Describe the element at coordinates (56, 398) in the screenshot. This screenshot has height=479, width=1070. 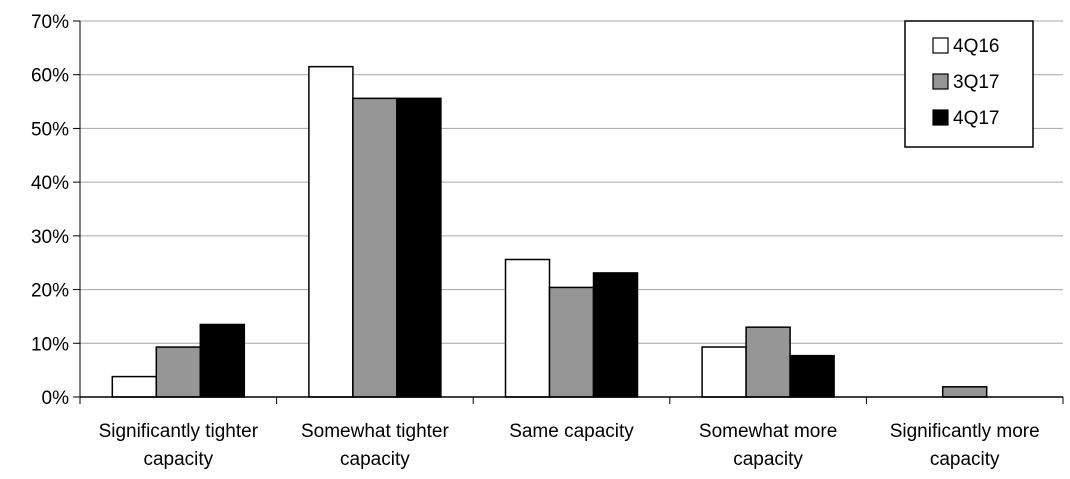
I see `y-tick-label: 0%` at that location.